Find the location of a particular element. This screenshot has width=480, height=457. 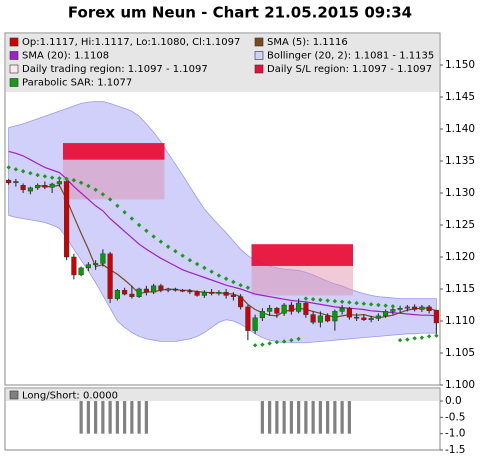

y-tick-label: 1.150 is located at coordinates (460, 65).